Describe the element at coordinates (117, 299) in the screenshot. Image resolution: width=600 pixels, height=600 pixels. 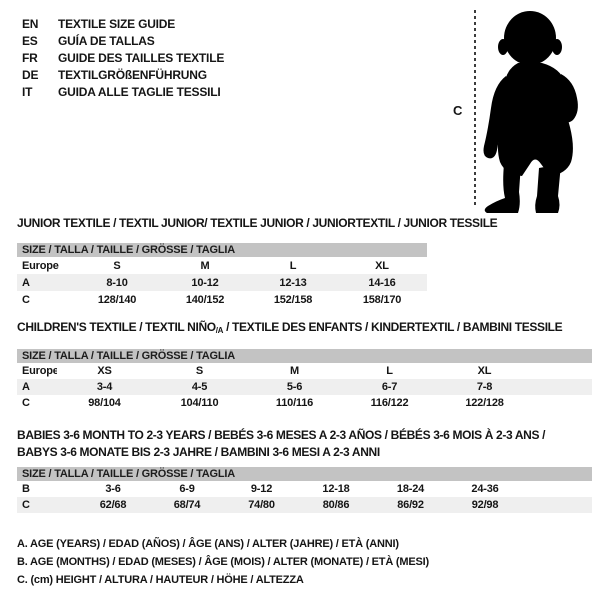
I see `cell: 128/140` at that location.